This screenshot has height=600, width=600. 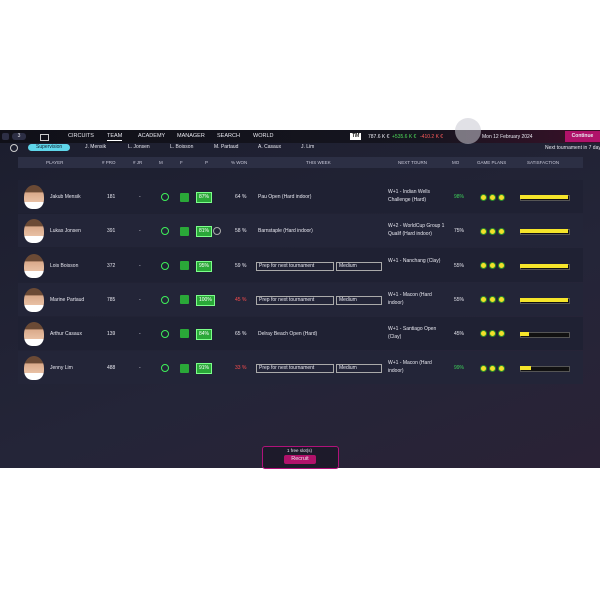 I want to click on free-slots: 1 free slot(s), so click(x=299, y=450).